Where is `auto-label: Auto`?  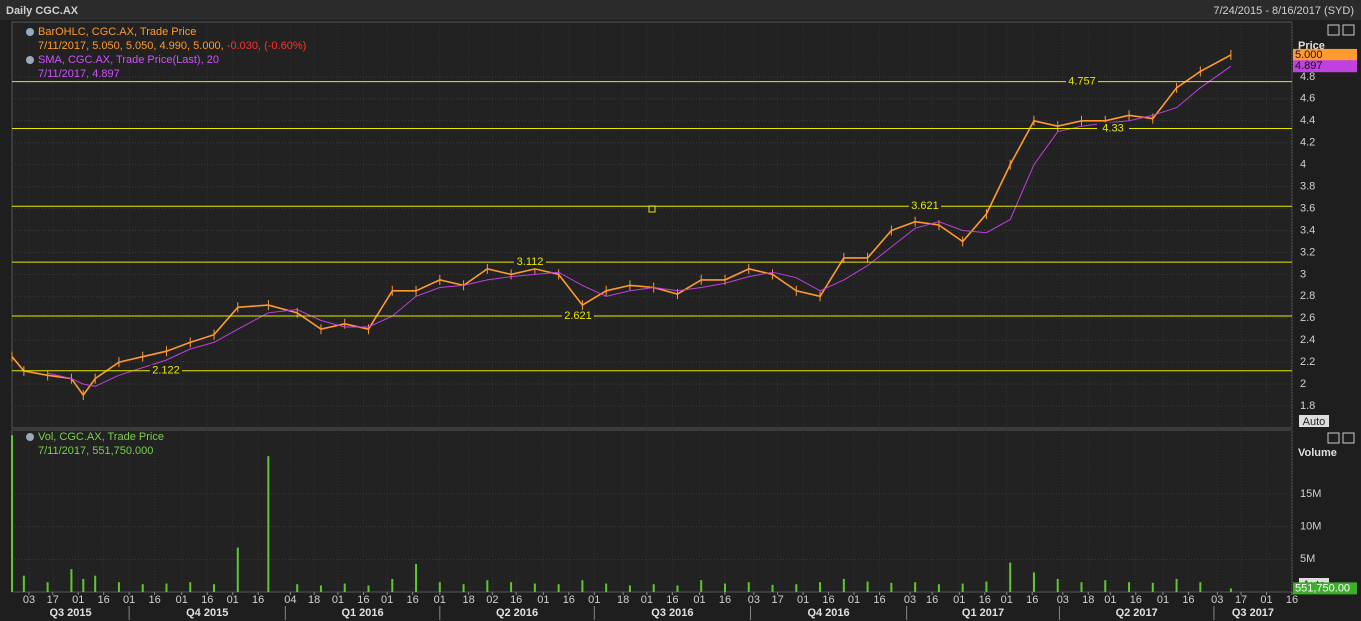
auto-label: Auto is located at coordinates (1314, 422).